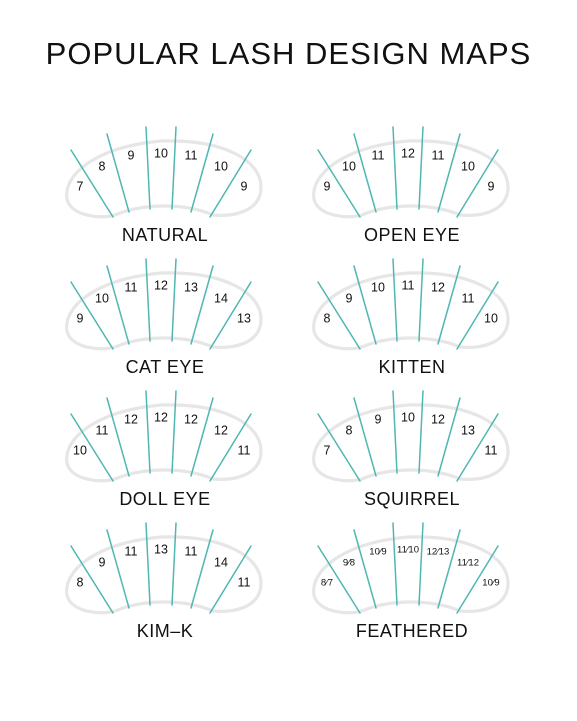 Image resolution: width=577 pixels, height=721 pixels. What do you see at coordinates (438, 552) in the screenshot?
I see `lash-length-label: 12⁄13` at bounding box center [438, 552].